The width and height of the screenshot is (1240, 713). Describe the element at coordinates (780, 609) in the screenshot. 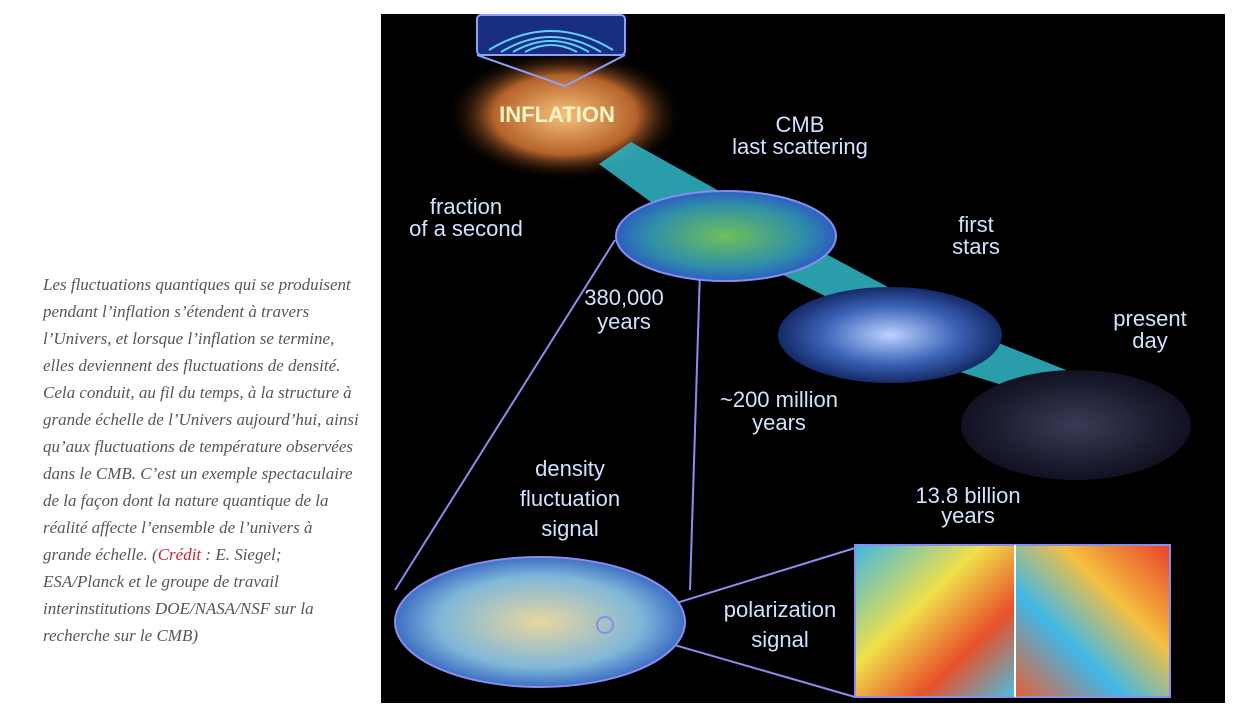

I see `figure-label: polarization` at that location.